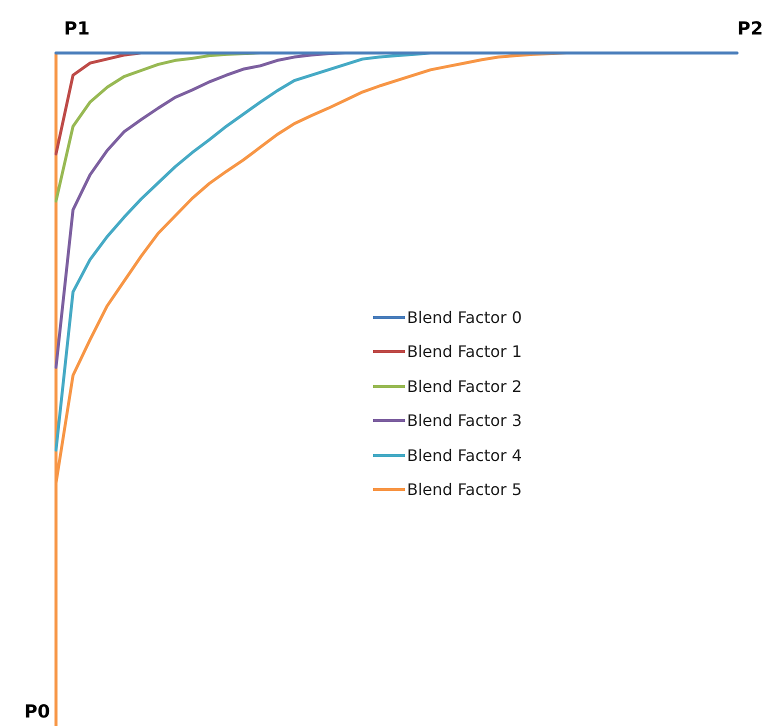 This screenshot has height=726, width=773. Describe the element at coordinates (464, 386) in the screenshot. I see `legend-label: Blend Factor 2` at that location.